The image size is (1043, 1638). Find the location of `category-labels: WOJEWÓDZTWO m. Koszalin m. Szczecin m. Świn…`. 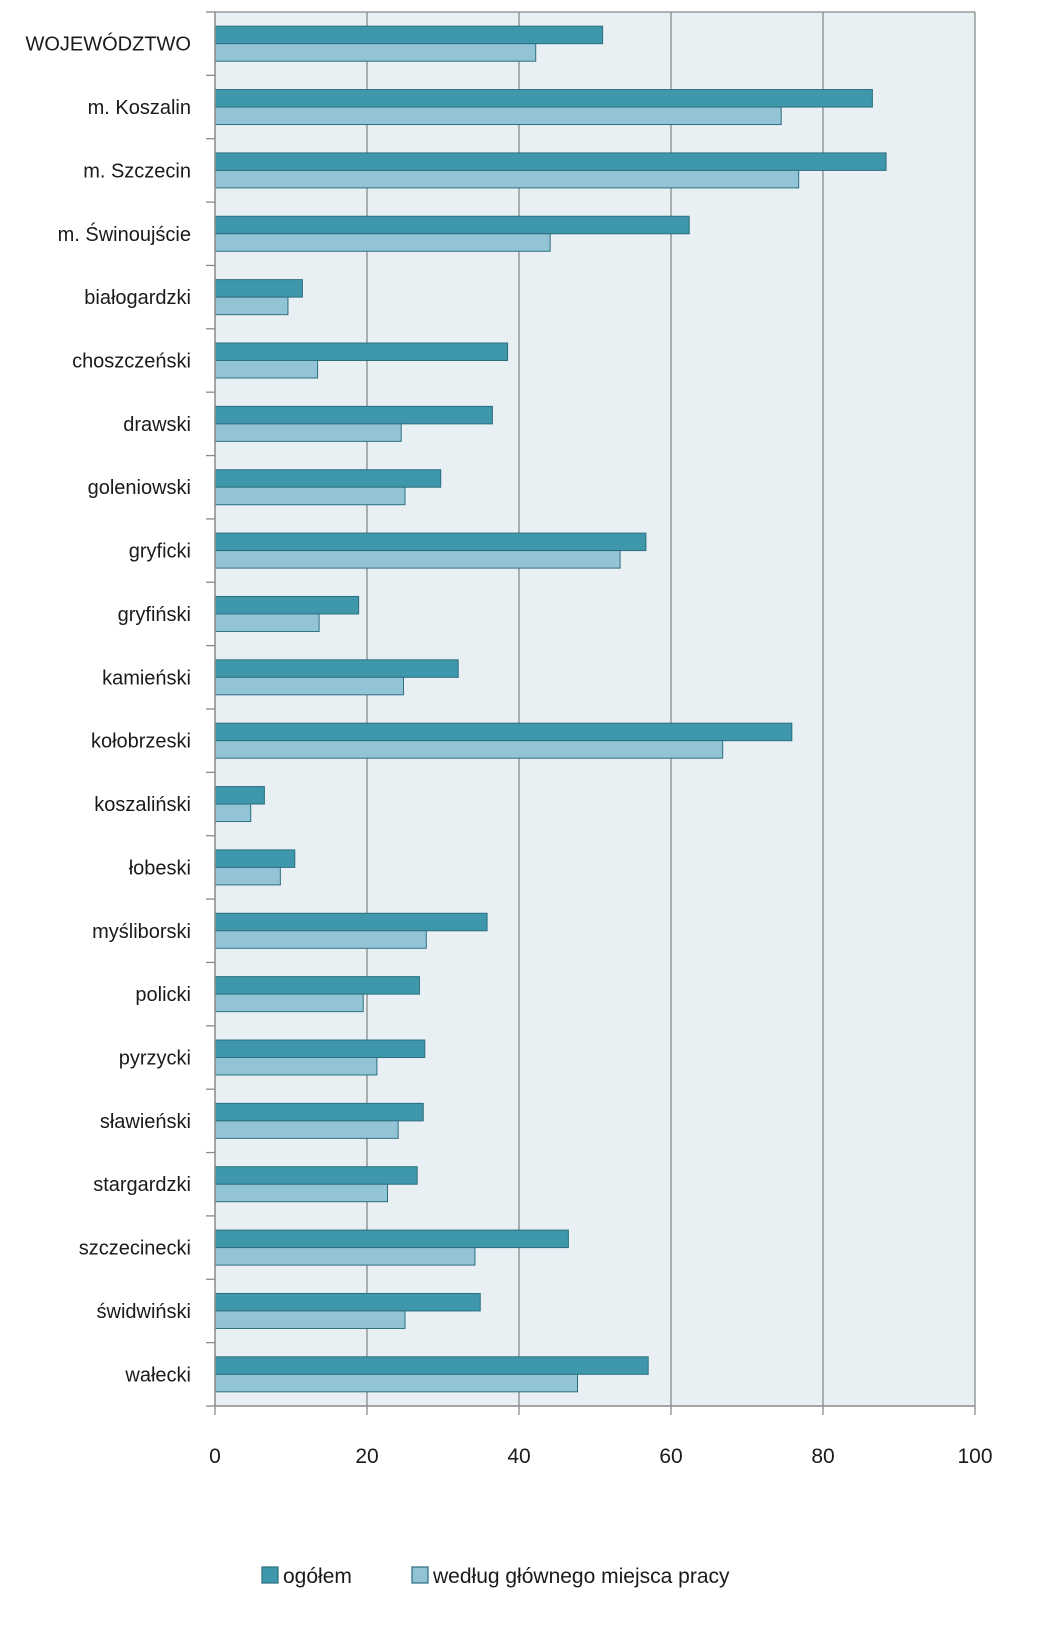

category-labels: WOJEWÓDZTWO m. Koszalin m. Szczecin m. Świn… is located at coordinates (108, 710).